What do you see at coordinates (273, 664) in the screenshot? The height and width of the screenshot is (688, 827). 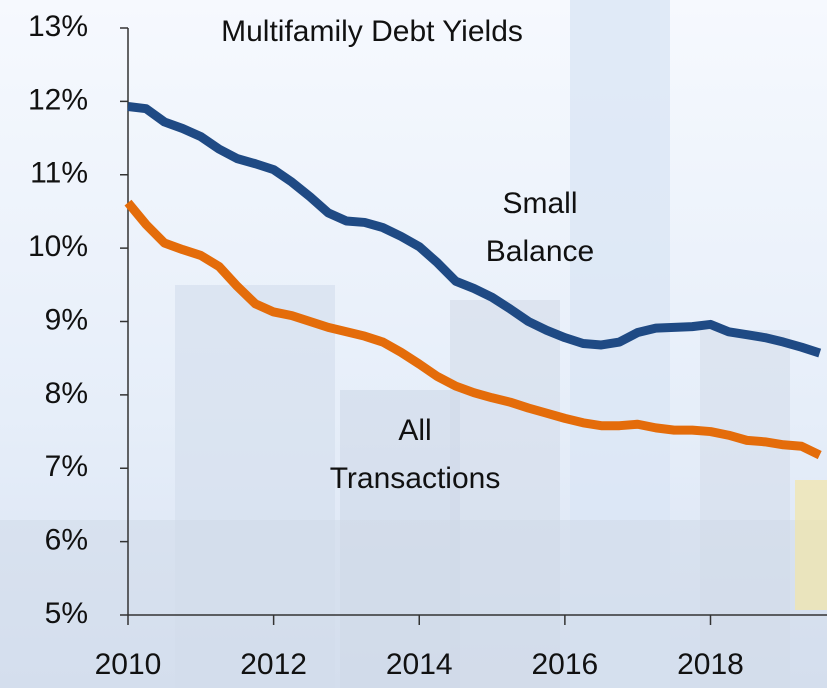 I see `x-tick-label: 2012` at bounding box center [273, 664].